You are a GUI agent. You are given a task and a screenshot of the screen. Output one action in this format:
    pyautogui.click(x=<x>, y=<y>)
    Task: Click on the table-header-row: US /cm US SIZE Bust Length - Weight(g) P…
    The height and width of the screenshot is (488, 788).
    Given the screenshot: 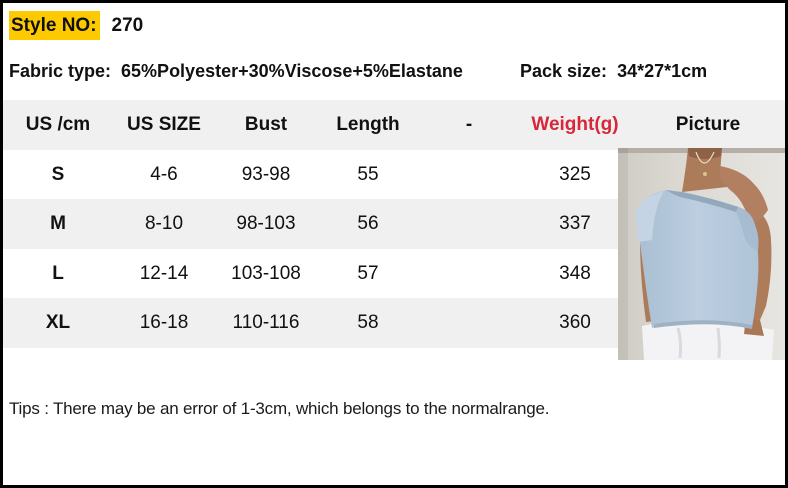 What is the action you would take?
    pyautogui.click(x=394, y=125)
    